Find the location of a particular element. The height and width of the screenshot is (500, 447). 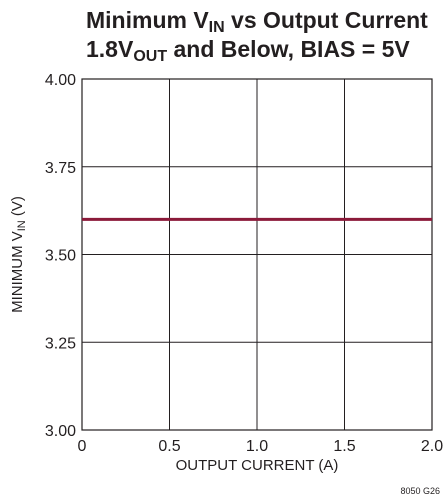

y-axis-label: MINIMUM VIN (V) is located at coordinates (18, 254).